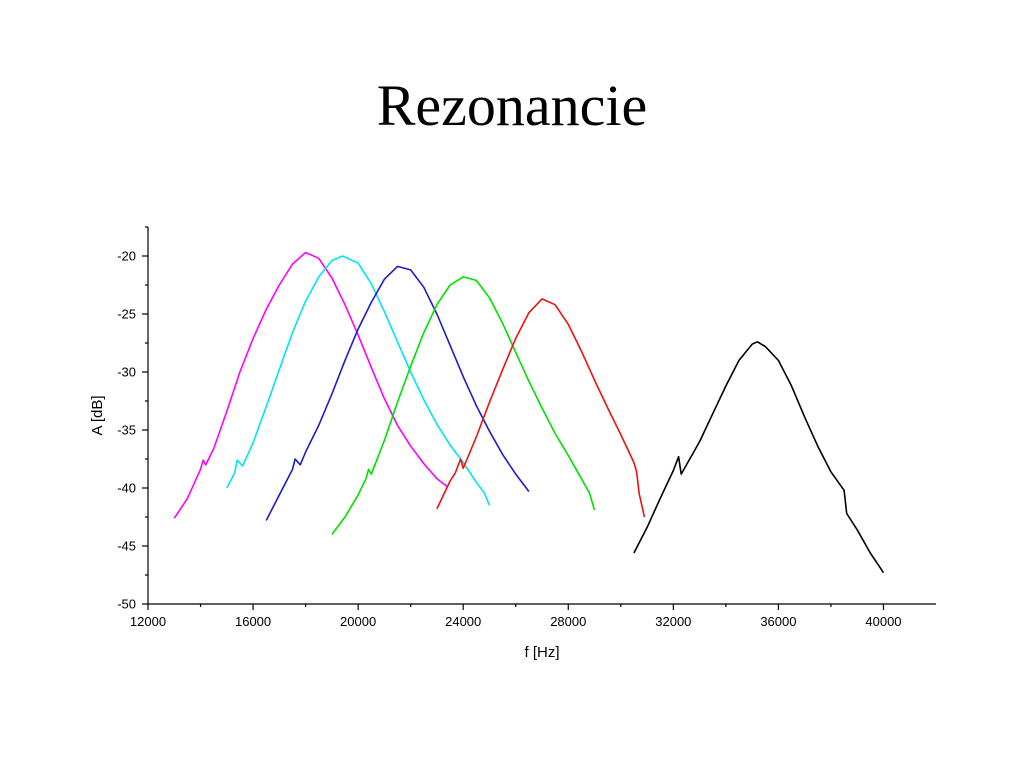  I want to click on y-tick-label: -30, so click(126, 372).